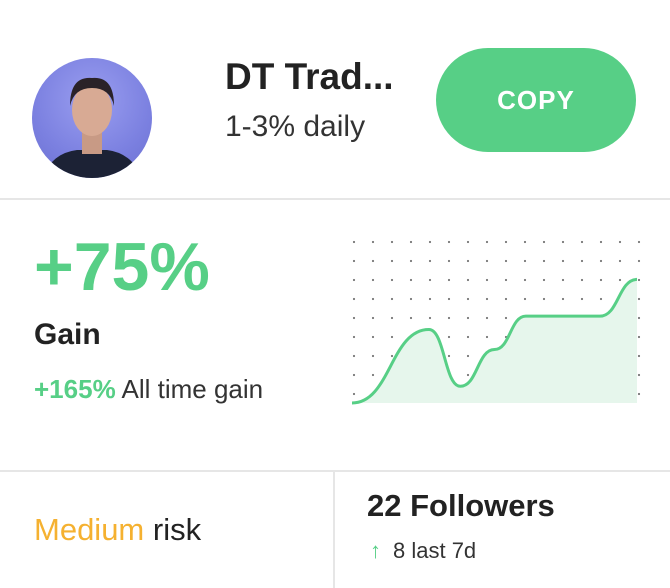  What do you see at coordinates (89, 529) in the screenshot?
I see `risk-level: Medium` at bounding box center [89, 529].